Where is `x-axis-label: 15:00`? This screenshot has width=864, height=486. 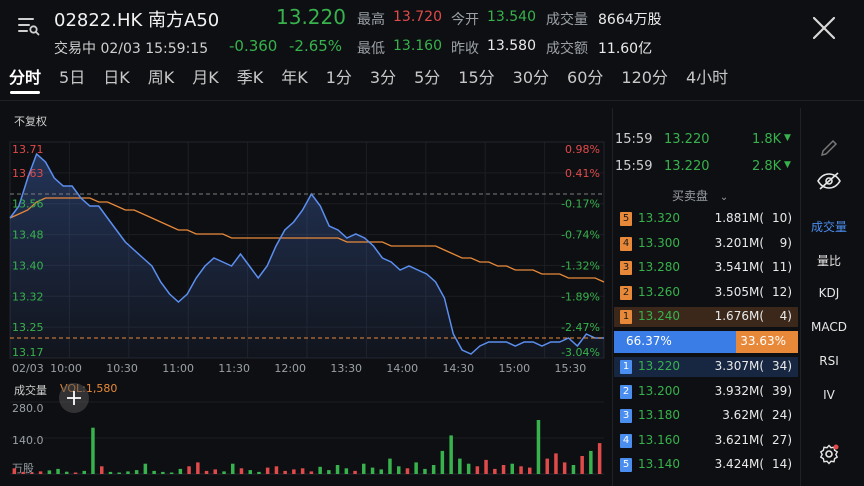 x-axis-label: 15:00 is located at coordinates (514, 368).